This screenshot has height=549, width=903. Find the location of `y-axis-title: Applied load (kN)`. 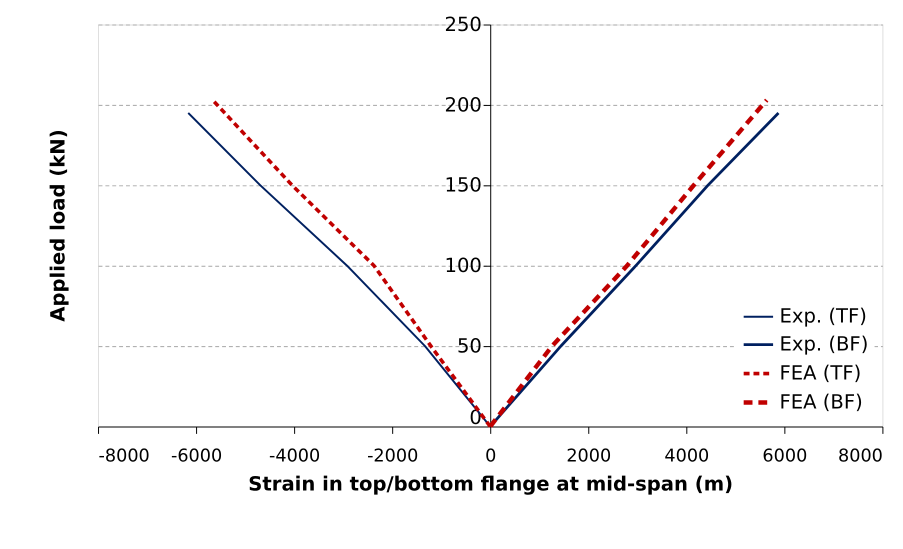

y-axis-title: Applied load (kN) is located at coordinates (58, 225).